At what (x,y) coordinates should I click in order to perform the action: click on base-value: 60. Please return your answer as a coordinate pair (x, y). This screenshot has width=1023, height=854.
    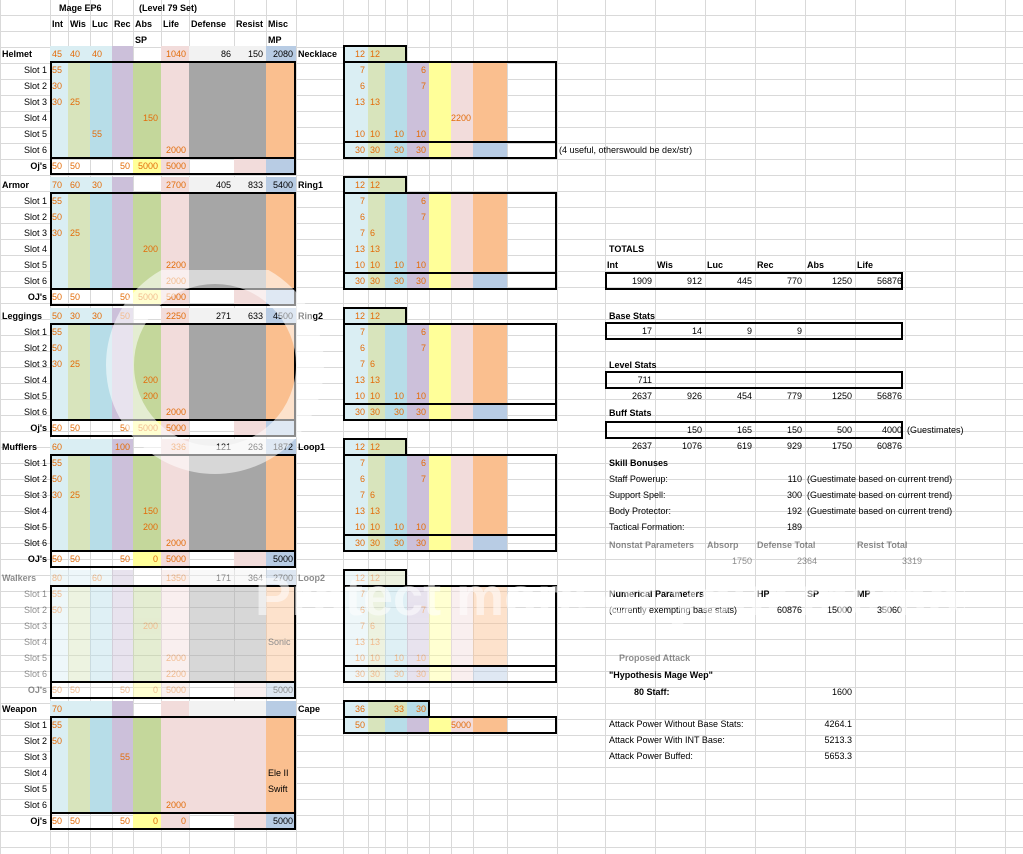
    Looking at the image, I should click on (79, 185).